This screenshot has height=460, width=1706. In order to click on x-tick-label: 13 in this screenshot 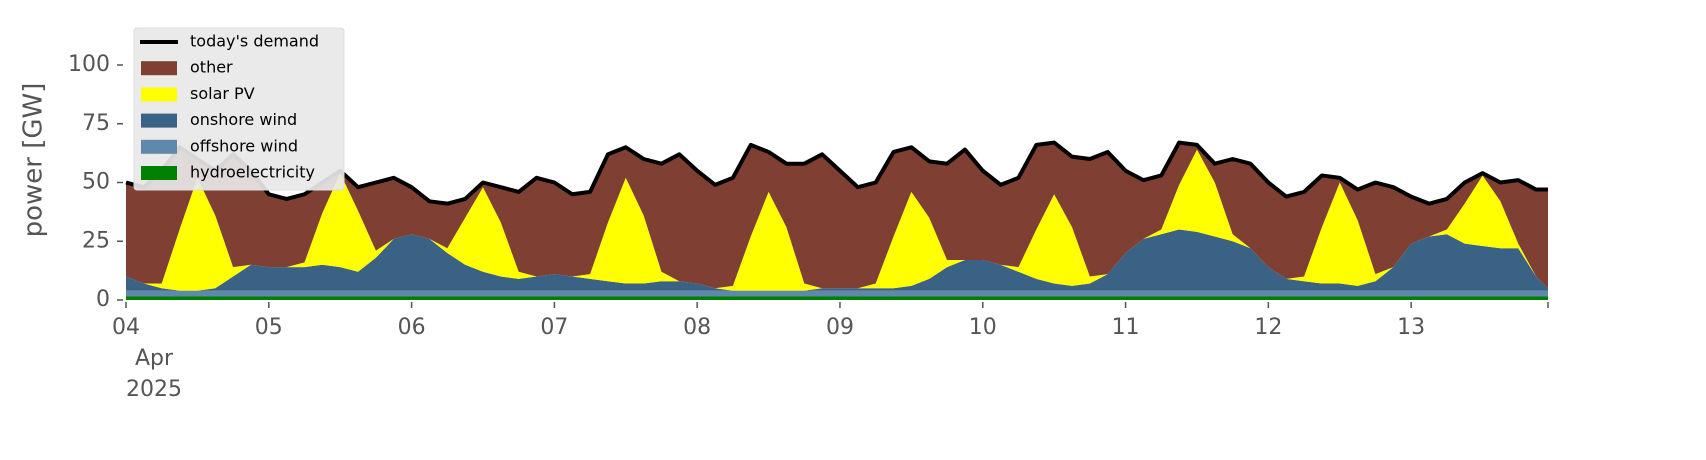, I will do `click(1411, 327)`.